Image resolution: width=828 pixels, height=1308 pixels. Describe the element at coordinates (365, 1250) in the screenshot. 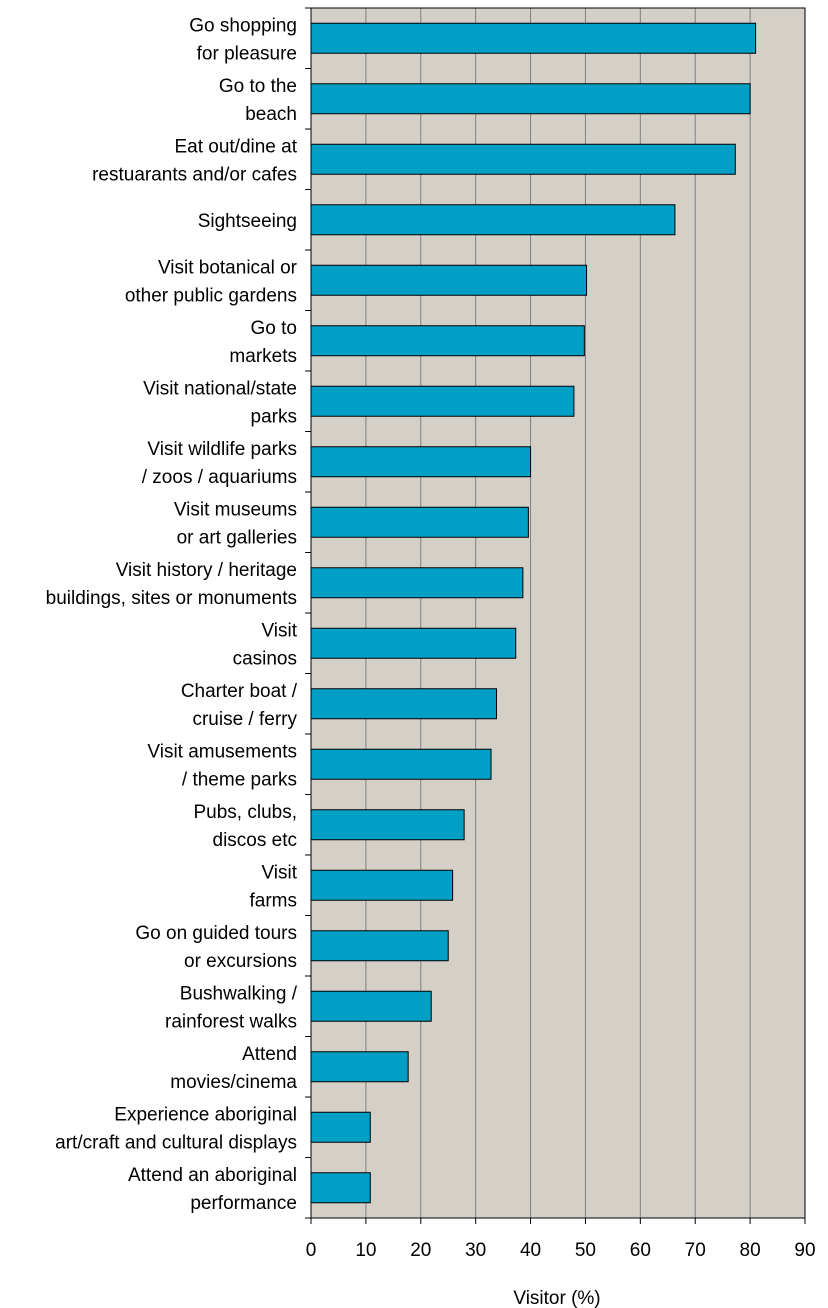

I see `x-tick-label: 10` at that location.